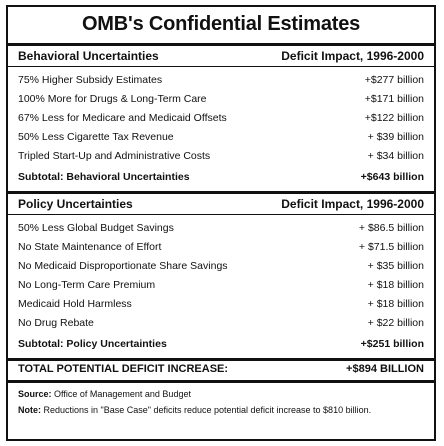  I want to click on row-label: 50% Less Cigarette Tax Revenue, so click(96, 137).